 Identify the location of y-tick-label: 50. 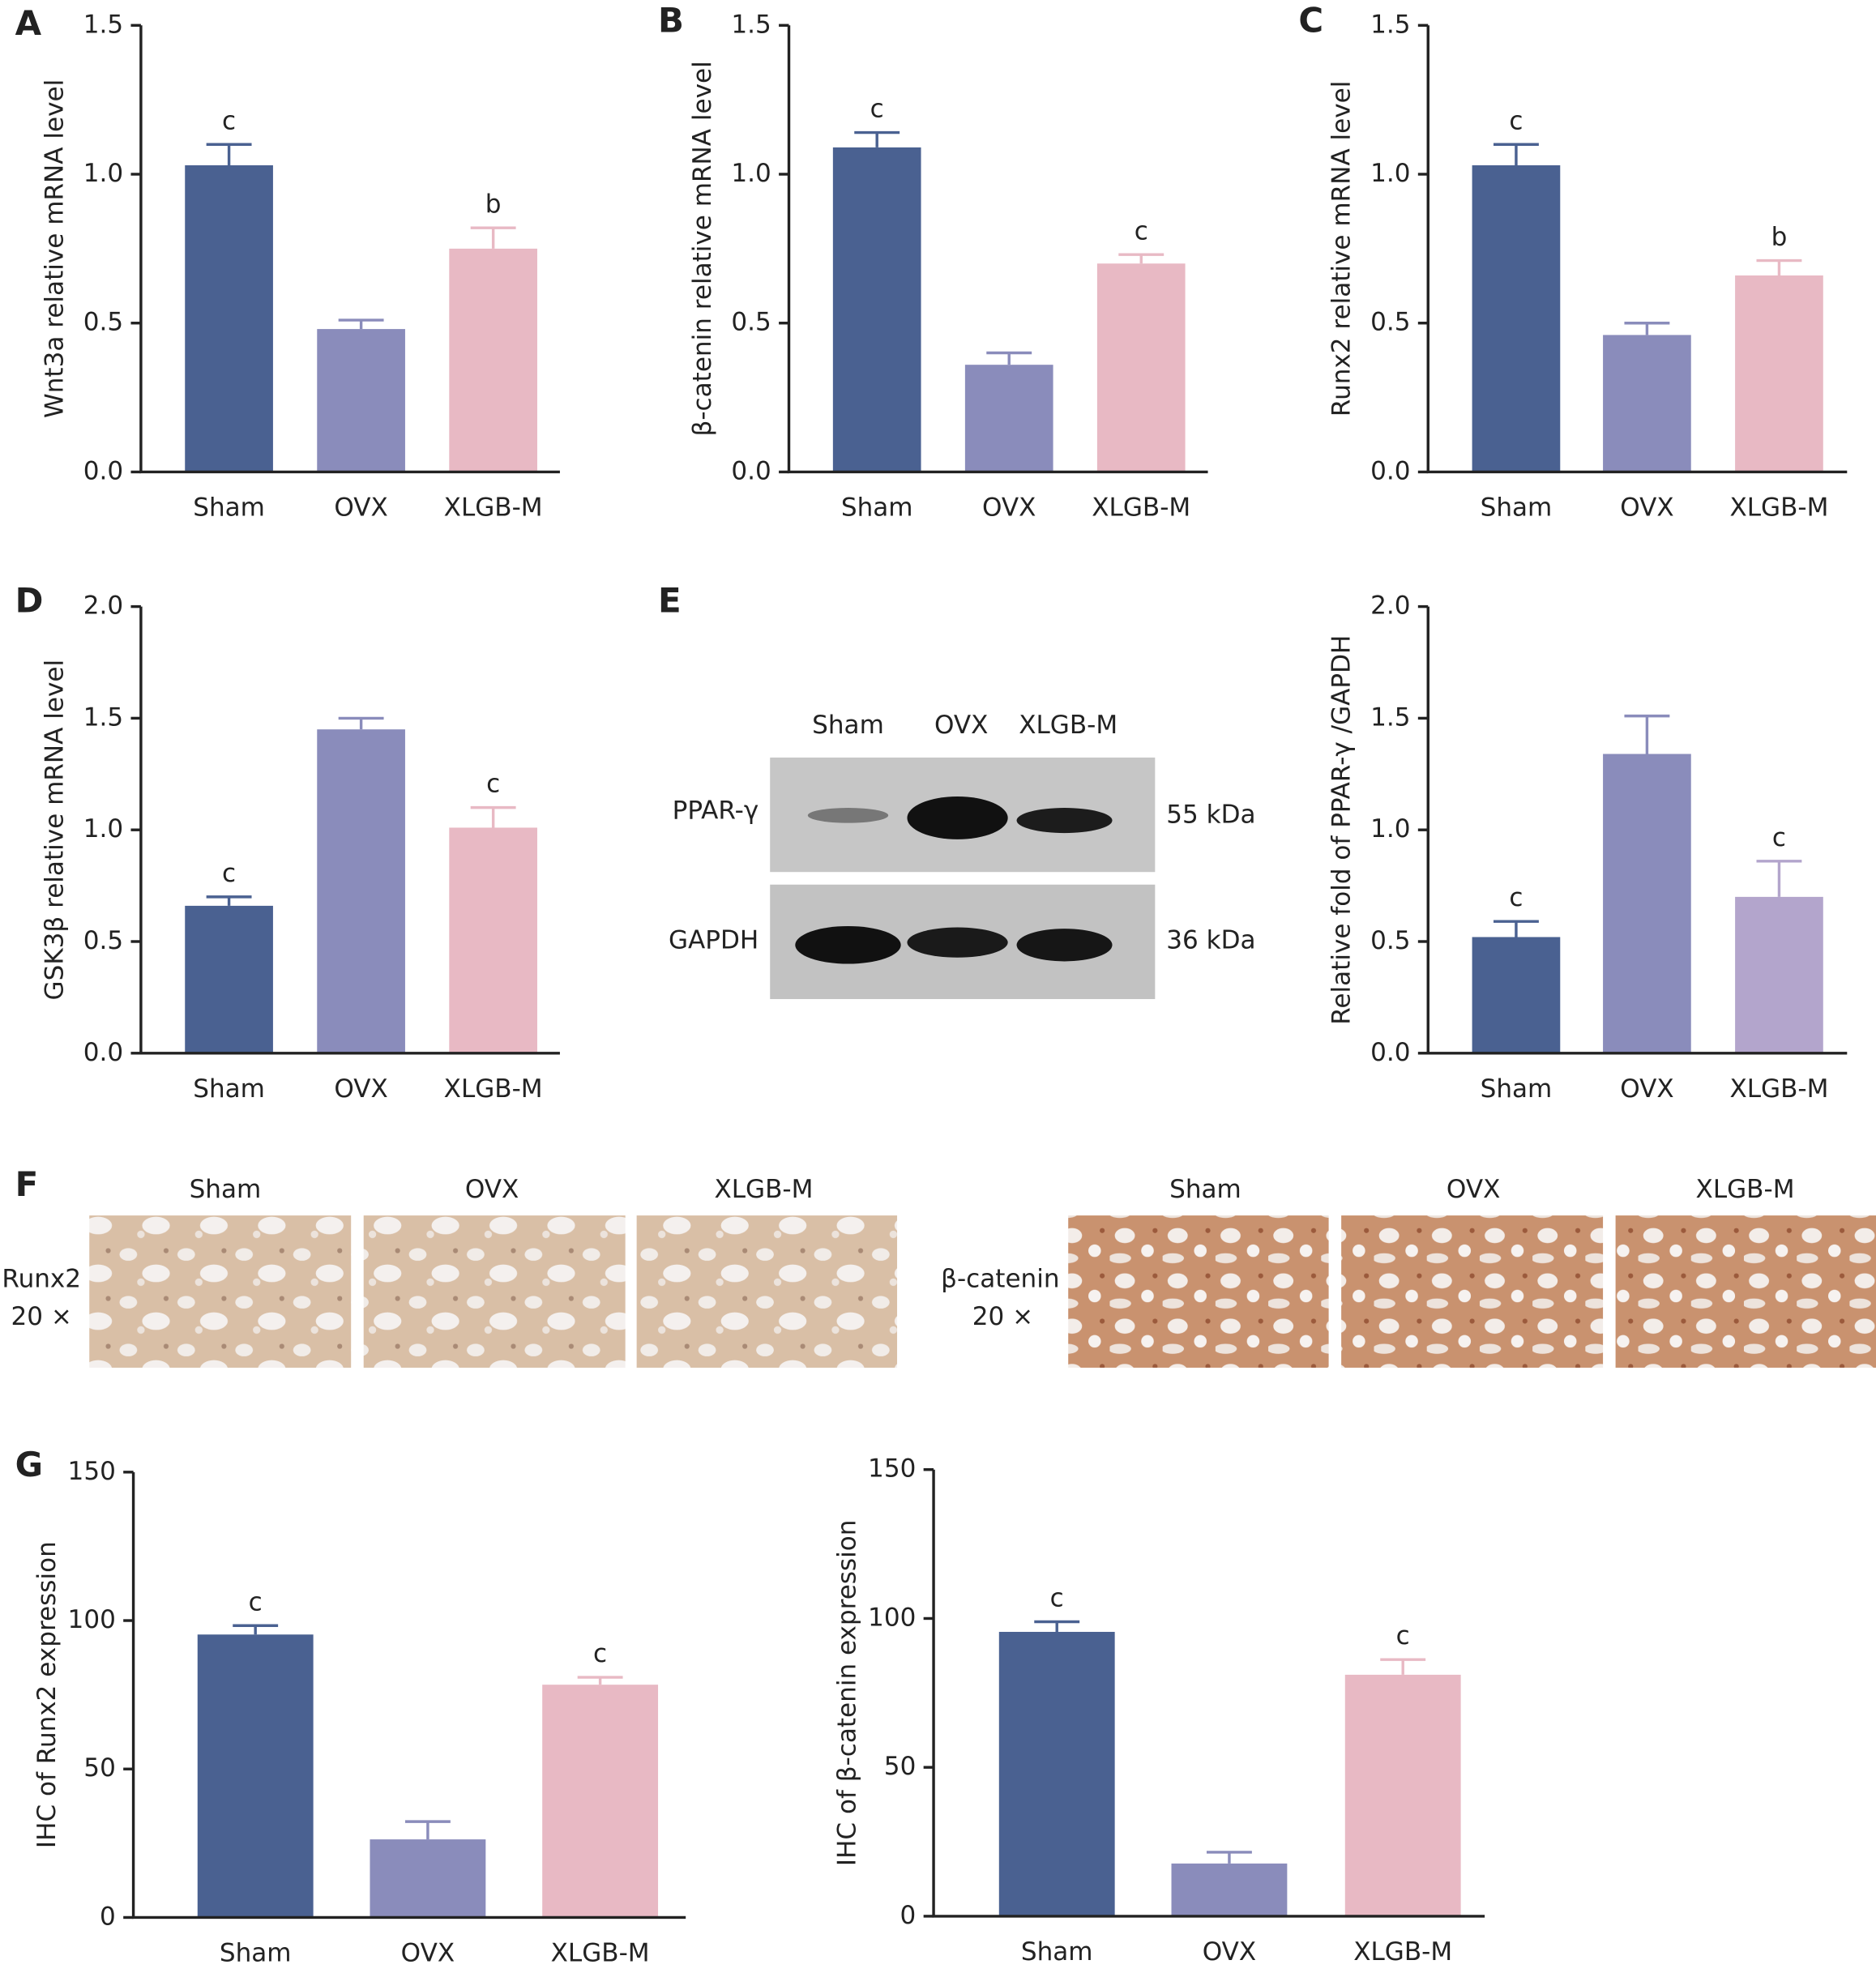
(900, 1767).